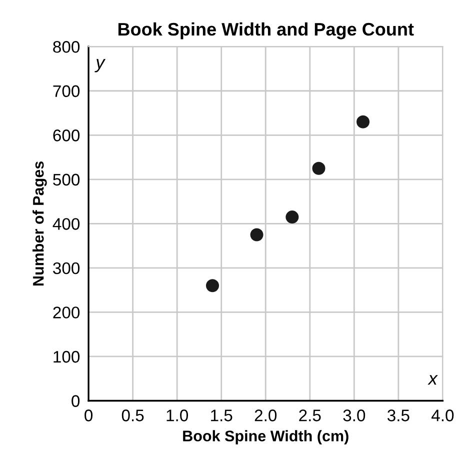 The image size is (466, 466). I want to click on x-tick-label: 0.5, so click(133, 416).